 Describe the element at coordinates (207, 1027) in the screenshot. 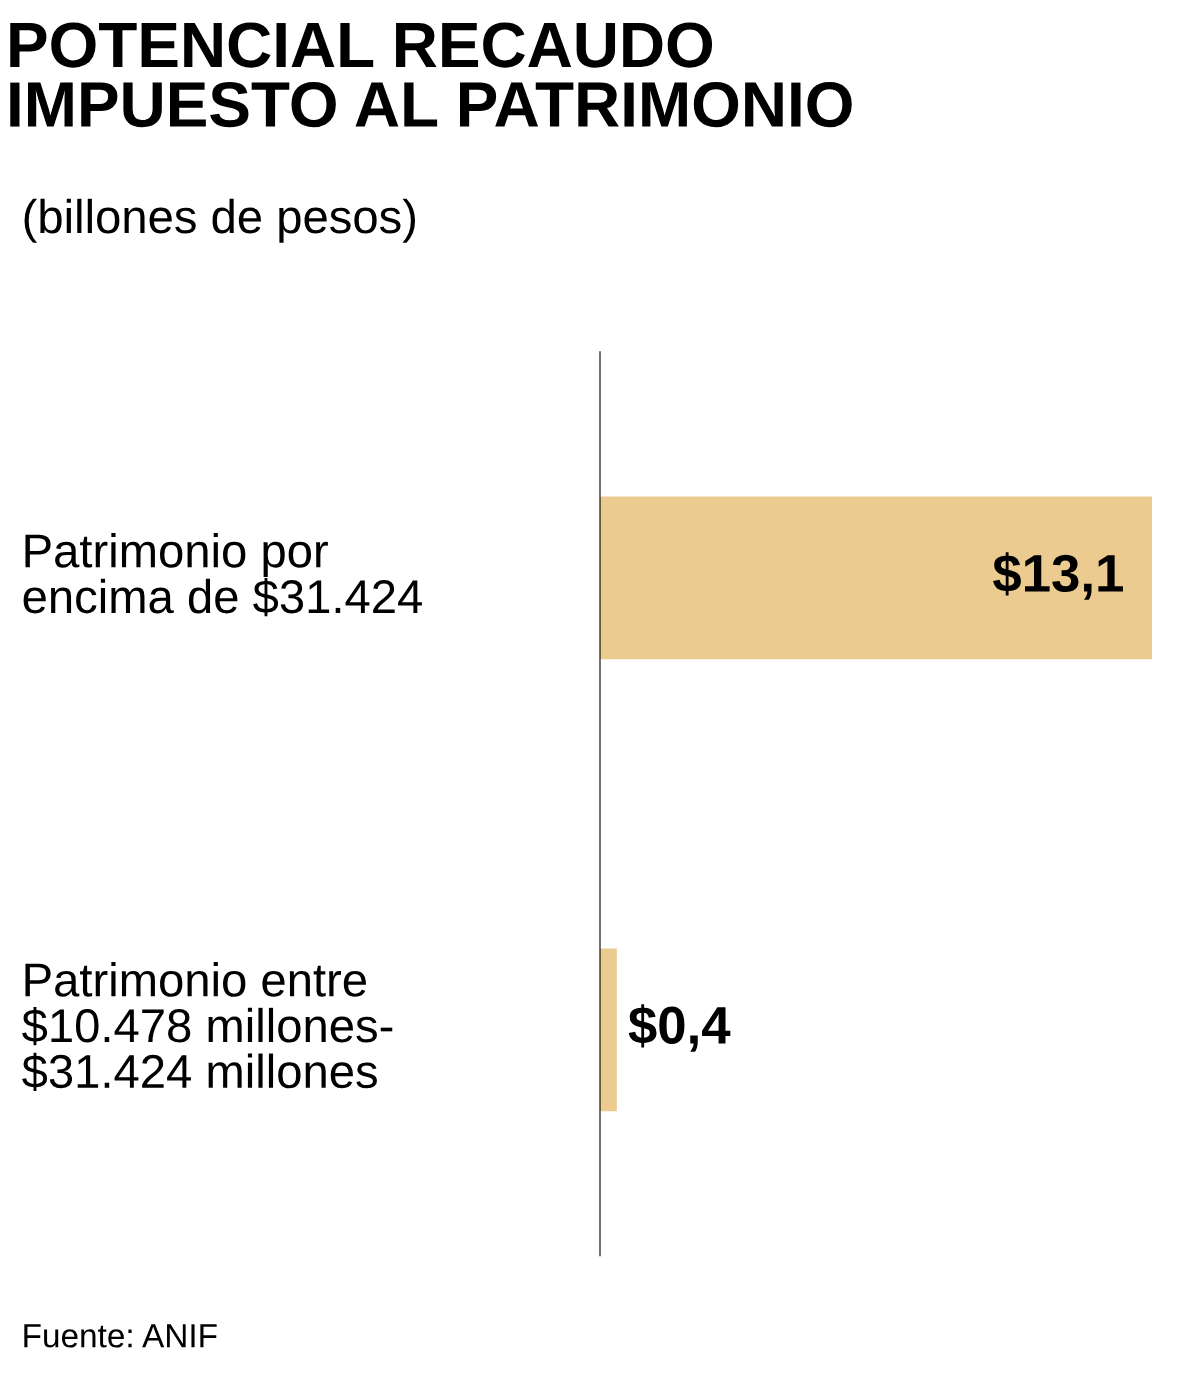

I see `y-tick-label: Patrimonio entre $10.478 millones- $31.424 millones` at that location.